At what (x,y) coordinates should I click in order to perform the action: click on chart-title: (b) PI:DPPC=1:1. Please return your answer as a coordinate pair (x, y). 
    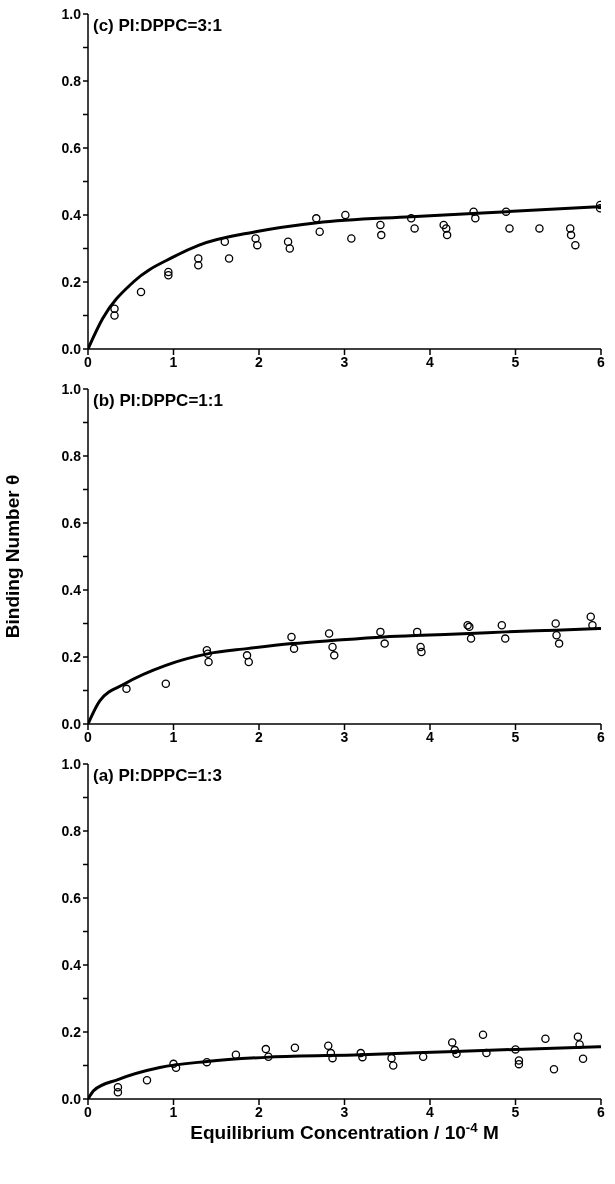
    Looking at the image, I should click on (158, 401).